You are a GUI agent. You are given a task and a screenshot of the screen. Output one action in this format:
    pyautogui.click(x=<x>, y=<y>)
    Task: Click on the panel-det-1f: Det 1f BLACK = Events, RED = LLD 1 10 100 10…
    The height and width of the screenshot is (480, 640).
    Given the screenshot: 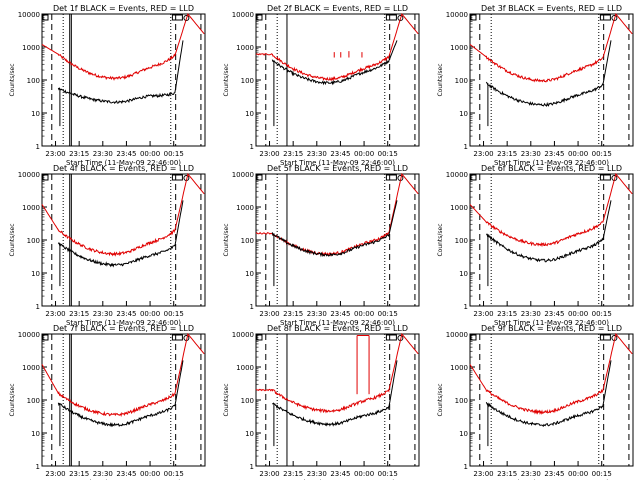 What is the action you would take?
    pyautogui.click(x=107, y=85)
    